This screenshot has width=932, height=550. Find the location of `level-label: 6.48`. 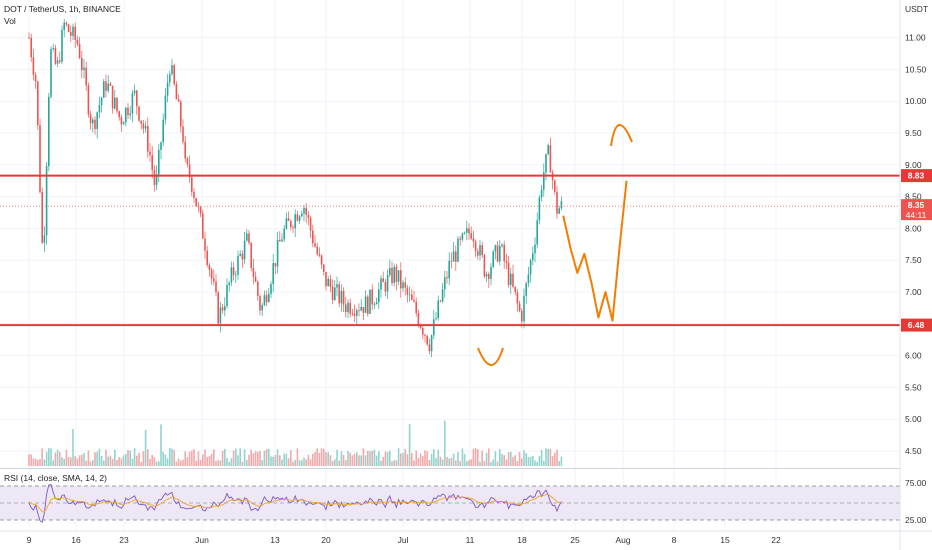

level-label: 6.48 is located at coordinates (916, 325).